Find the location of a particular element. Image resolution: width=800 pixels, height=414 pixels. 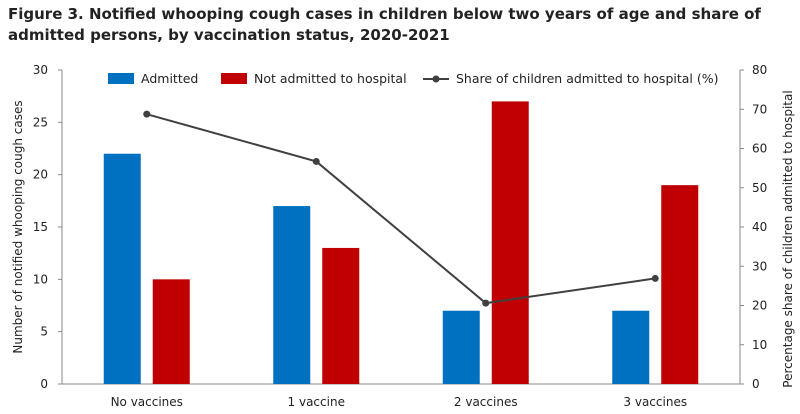

x-tick-label: 3 vaccines is located at coordinates (655, 402).